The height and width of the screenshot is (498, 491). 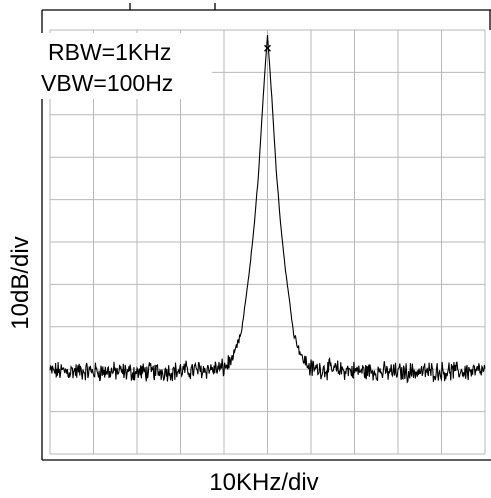 I want to click on annotation-box, so click(x=126, y=66).